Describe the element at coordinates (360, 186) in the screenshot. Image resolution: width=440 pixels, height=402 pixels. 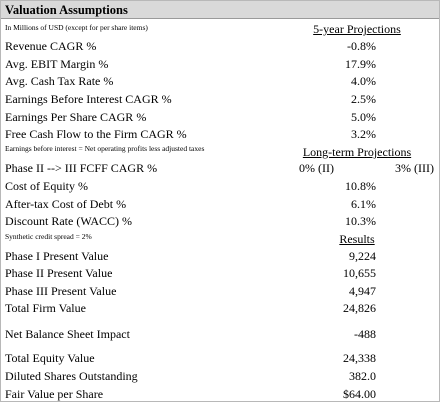
I see `row-value: 10.8%` at that location.